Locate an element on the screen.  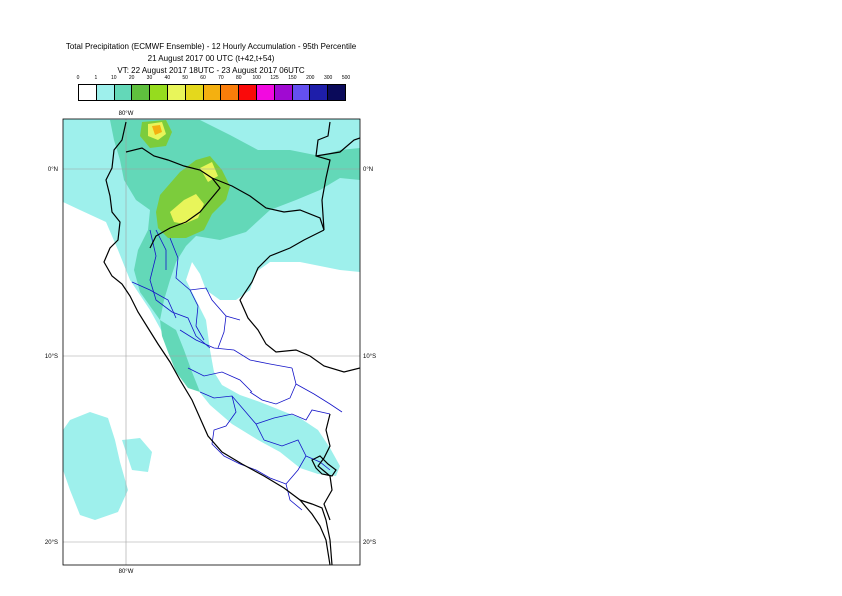
legend-label: 100 is located at coordinates (256, 78).